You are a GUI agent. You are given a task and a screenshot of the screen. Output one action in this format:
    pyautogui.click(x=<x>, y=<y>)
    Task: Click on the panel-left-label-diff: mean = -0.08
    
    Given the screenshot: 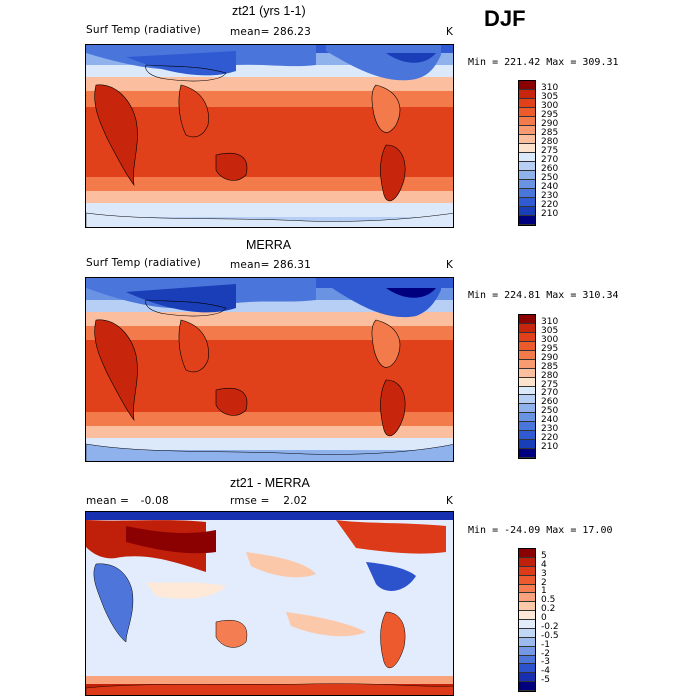 What is the action you would take?
    pyautogui.click(x=127, y=501)
    